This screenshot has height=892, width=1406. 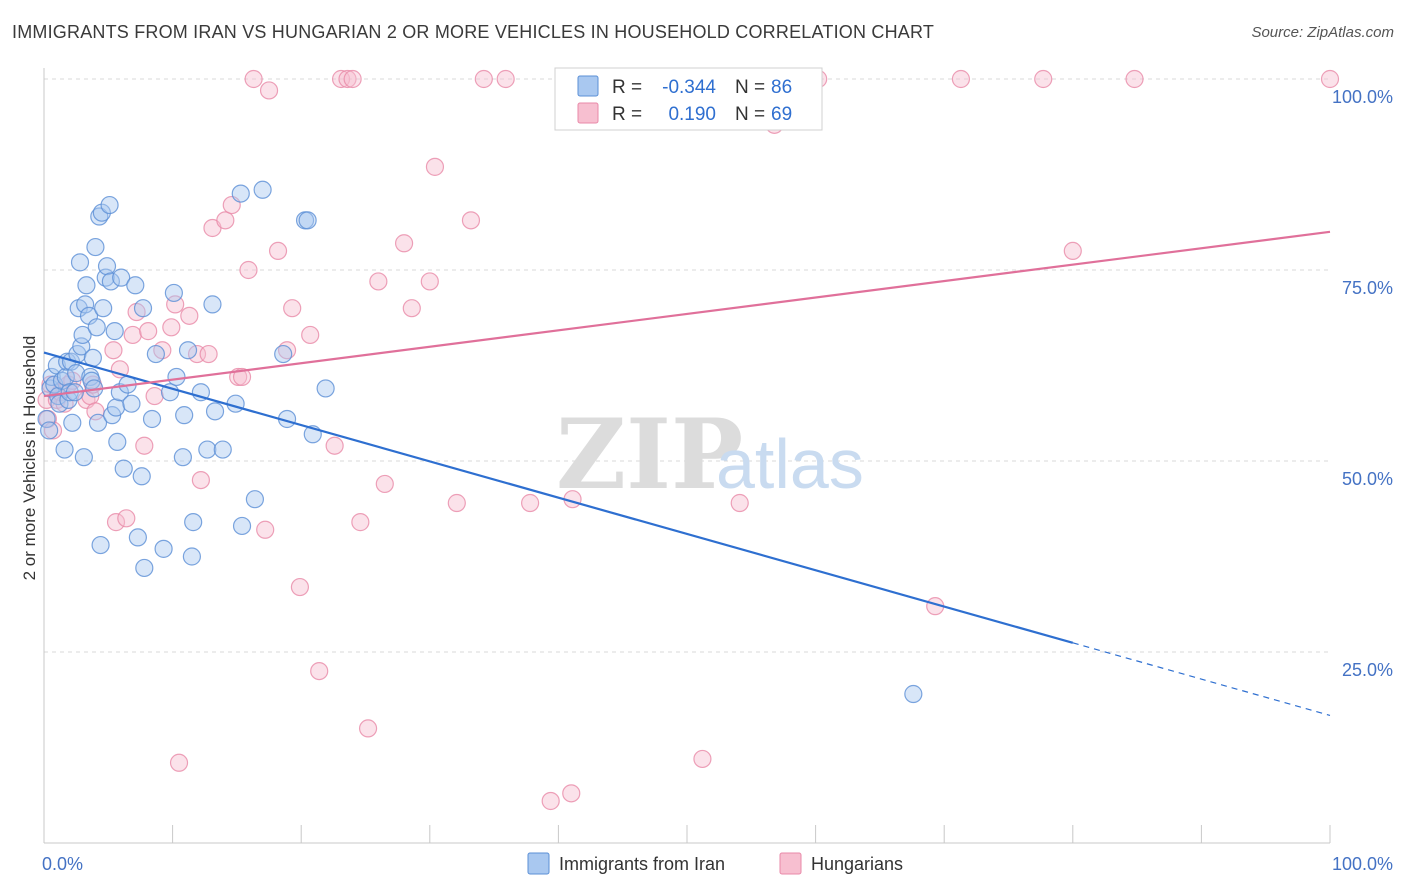 I want to click on bottom-legend-label-iran: Immigrants from Iran, so click(x=642, y=864).